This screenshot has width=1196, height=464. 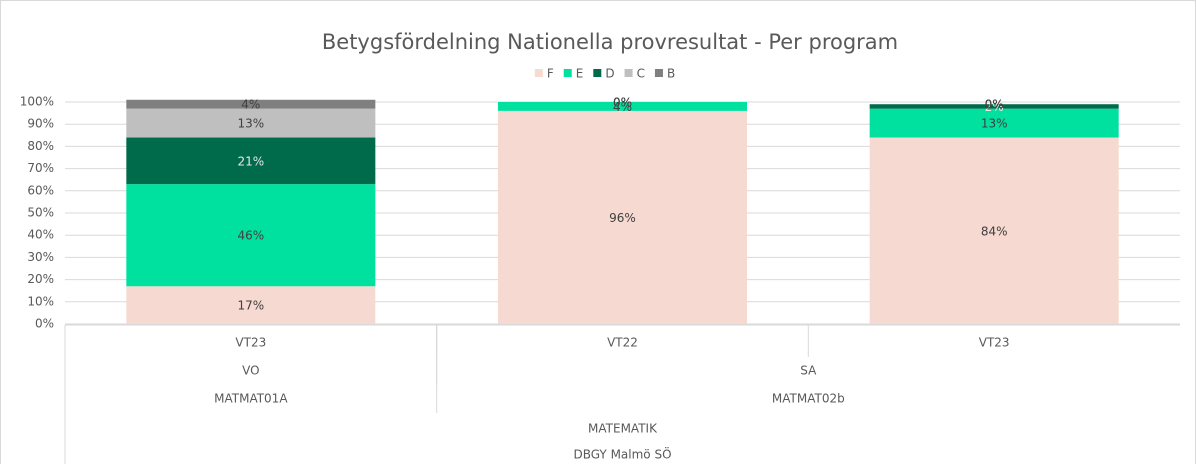 What do you see at coordinates (250, 371) in the screenshot?
I see `category-group-label: VO` at bounding box center [250, 371].